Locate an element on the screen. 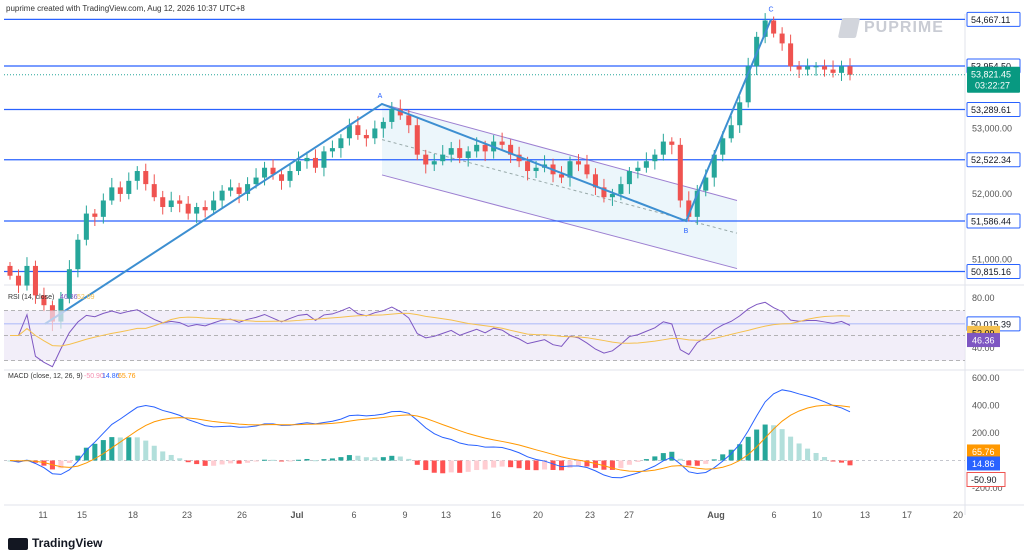 The width and height of the screenshot is (1024, 558). macd-title: MACD (close, 12, 26, 9) is located at coordinates (45, 376).